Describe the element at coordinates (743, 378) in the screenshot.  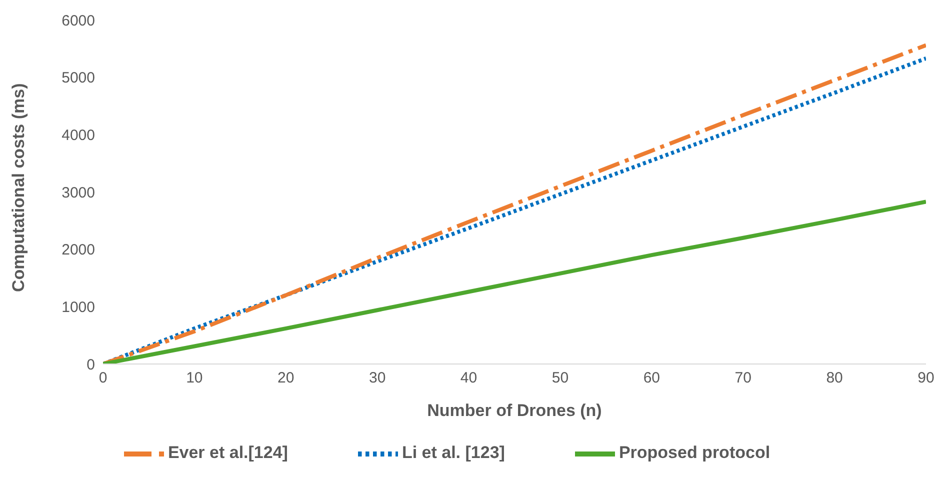
I see `x-tick-label: 70` at that location.